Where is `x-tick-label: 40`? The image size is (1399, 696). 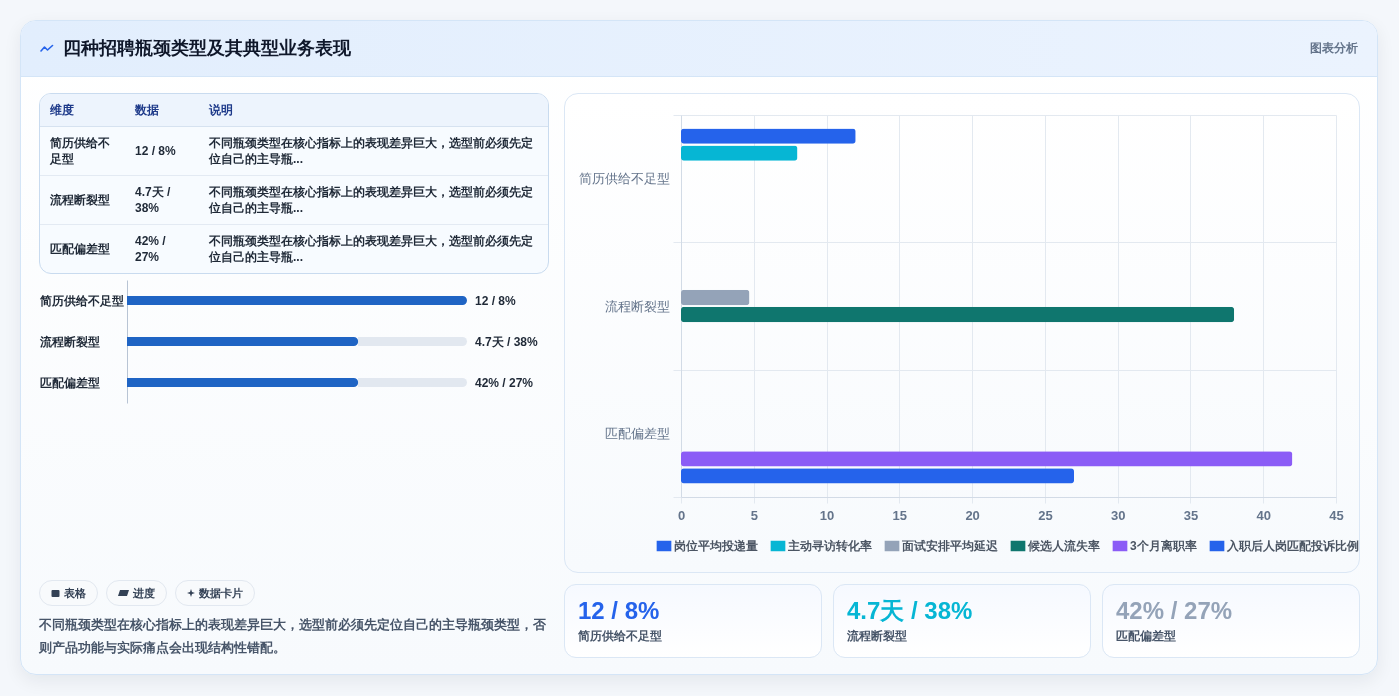 x-tick-label: 40 is located at coordinates (1263, 515).